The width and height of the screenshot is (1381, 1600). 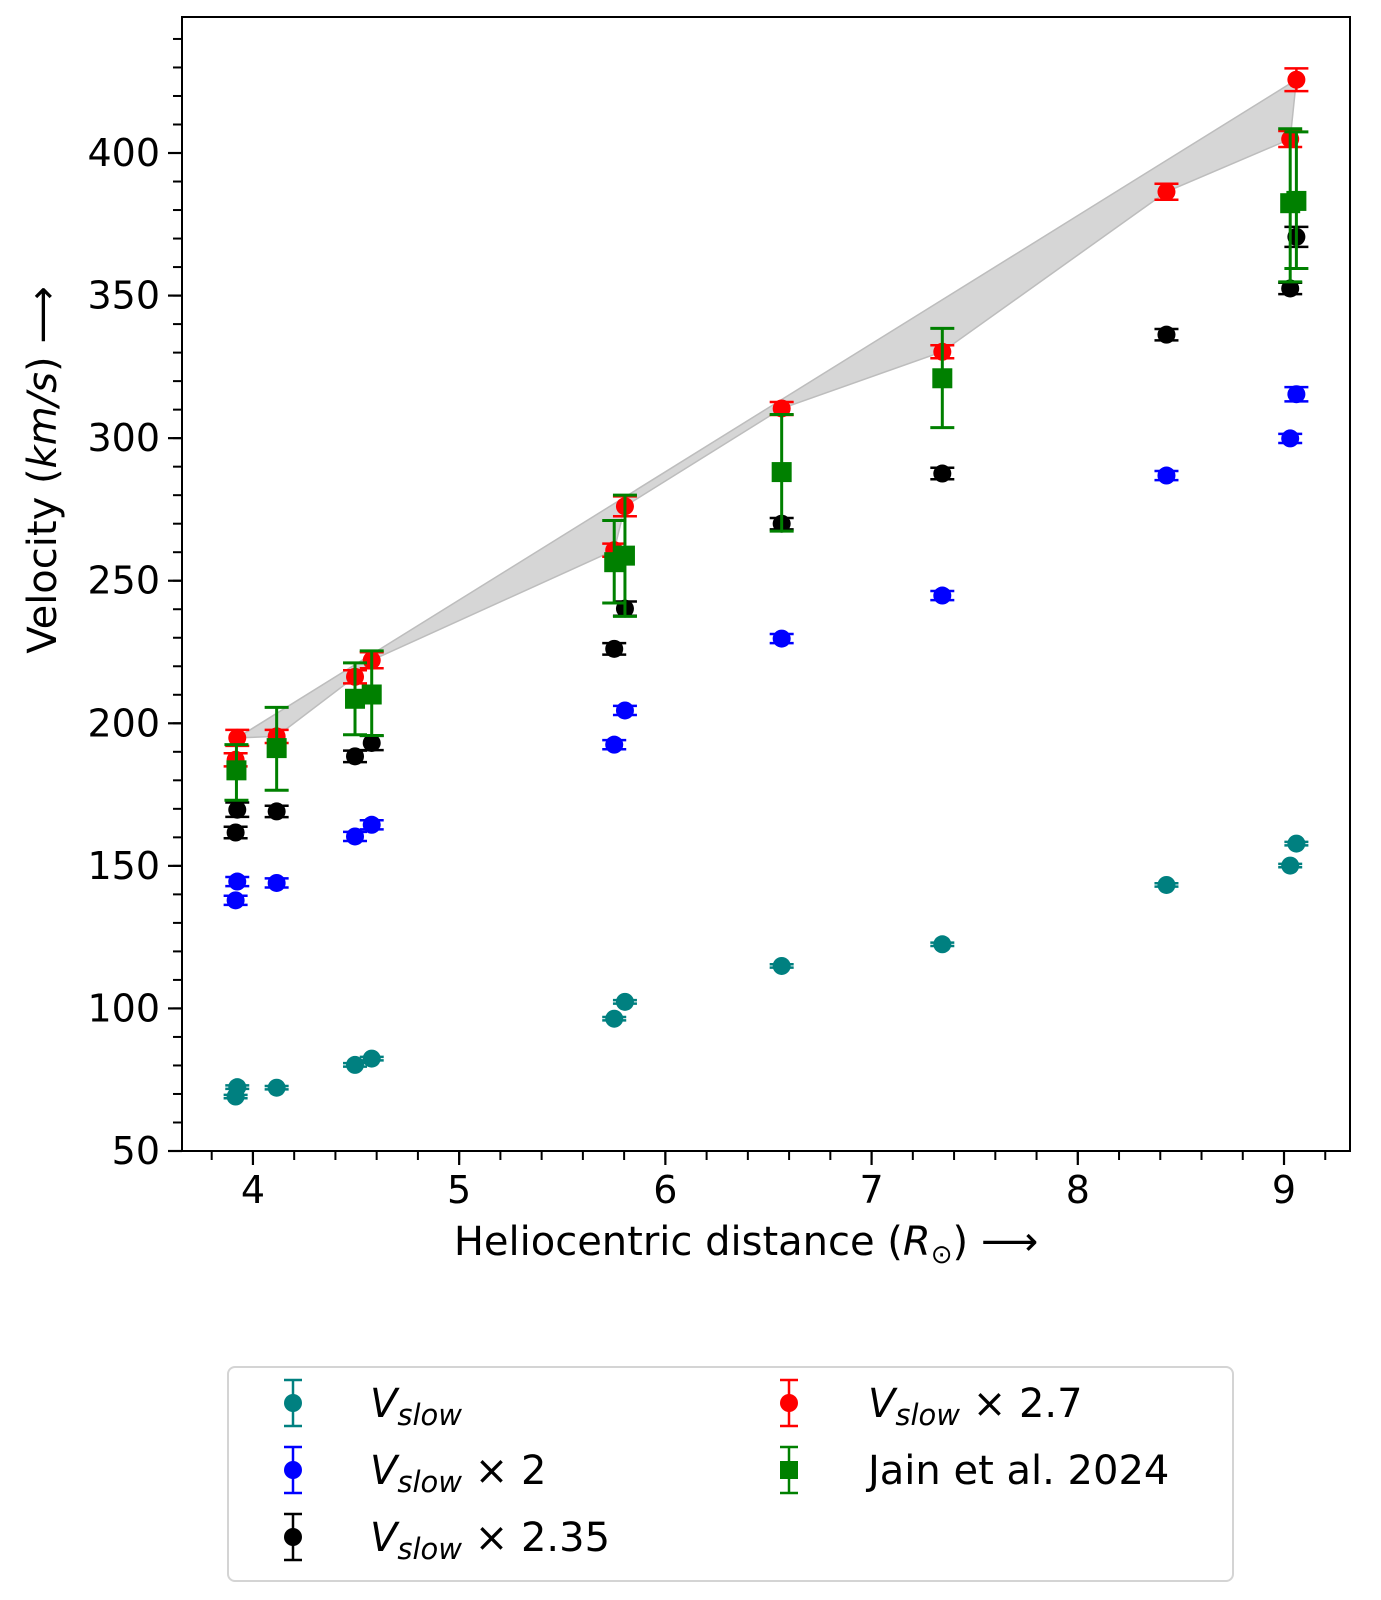 I want to click on x-tick-label: 5, so click(x=459, y=1190).